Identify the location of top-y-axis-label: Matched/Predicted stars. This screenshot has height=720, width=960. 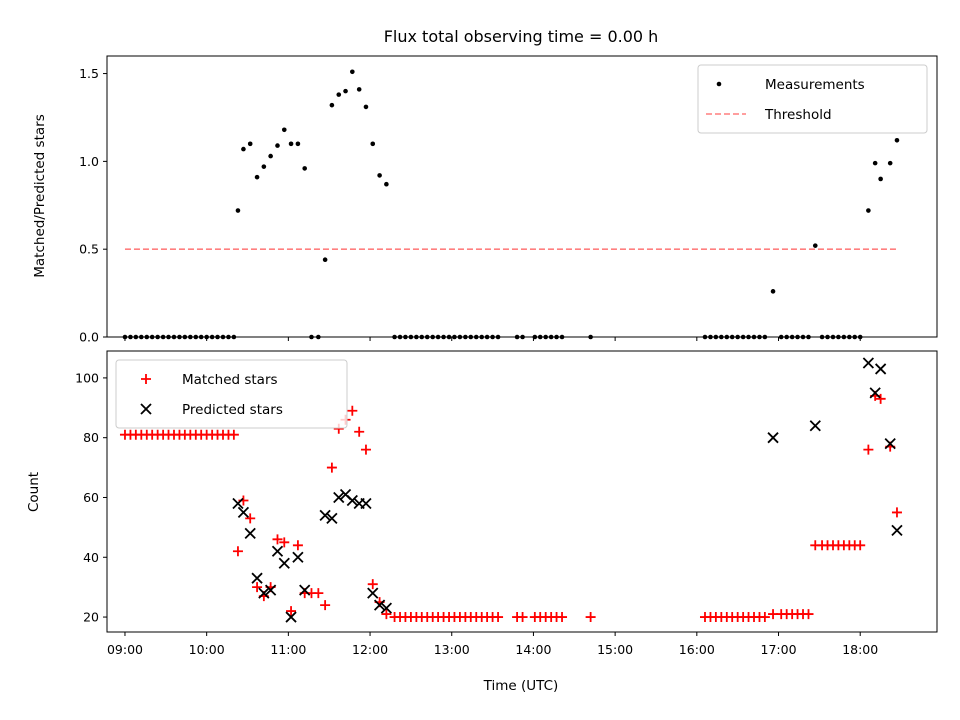
(40, 195).